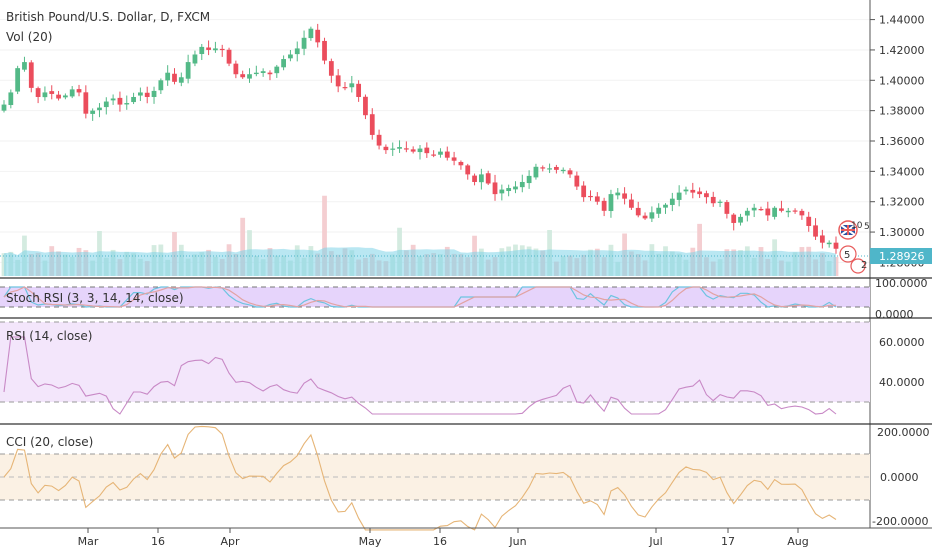  Describe the element at coordinates (902, 111) in the screenshot. I see `price-tick-label: 1.38000` at that location.